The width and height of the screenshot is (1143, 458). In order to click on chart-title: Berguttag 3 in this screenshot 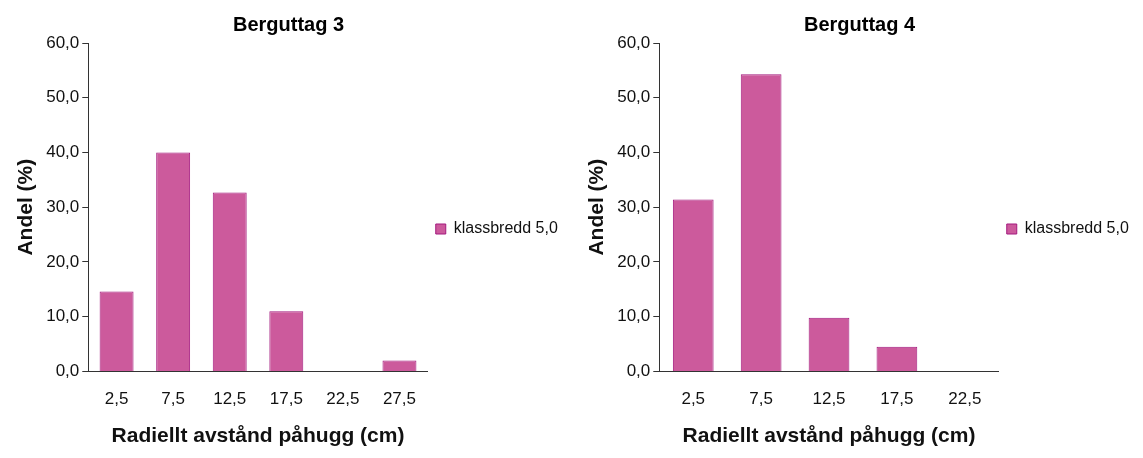, I will do `click(288, 23)`.